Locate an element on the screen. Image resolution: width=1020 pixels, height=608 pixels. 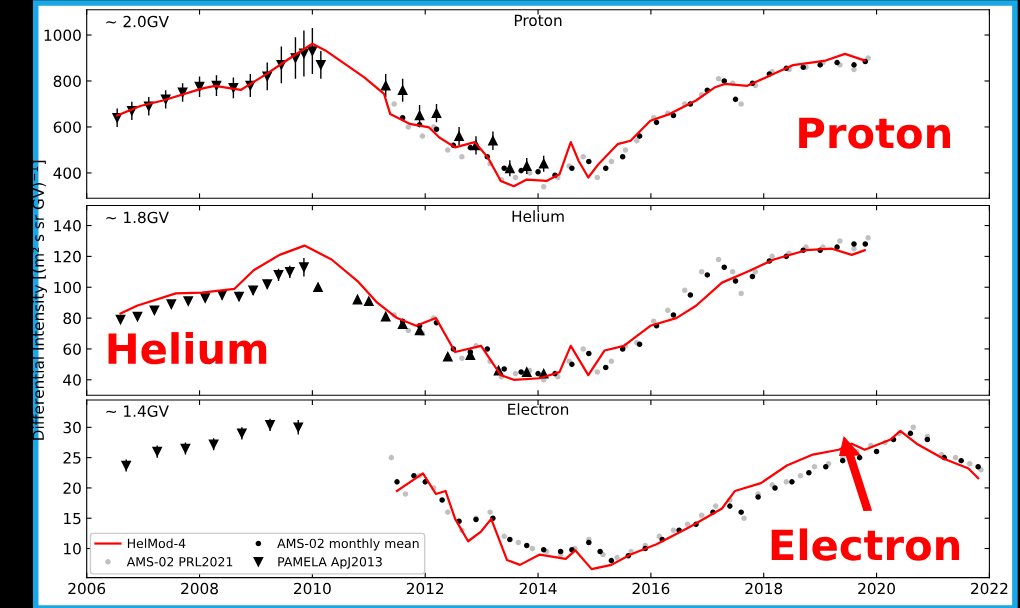
annotation: ~ 1.4GV is located at coordinates (137, 411).